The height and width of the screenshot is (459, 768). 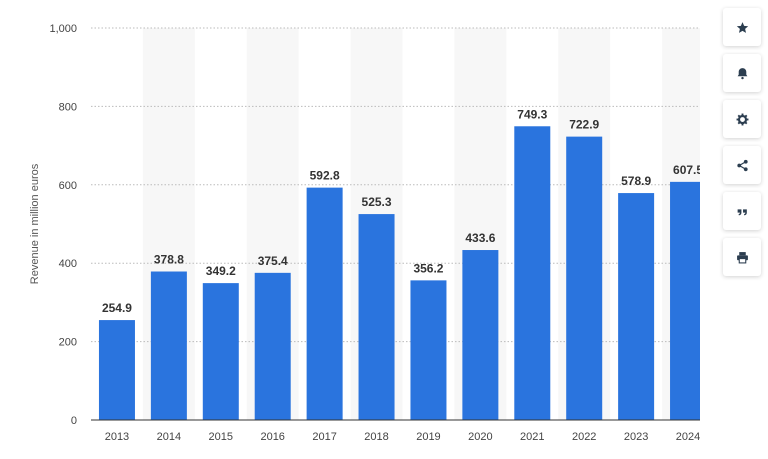 I want to click on data-label: 433.6, so click(x=480, y=238).